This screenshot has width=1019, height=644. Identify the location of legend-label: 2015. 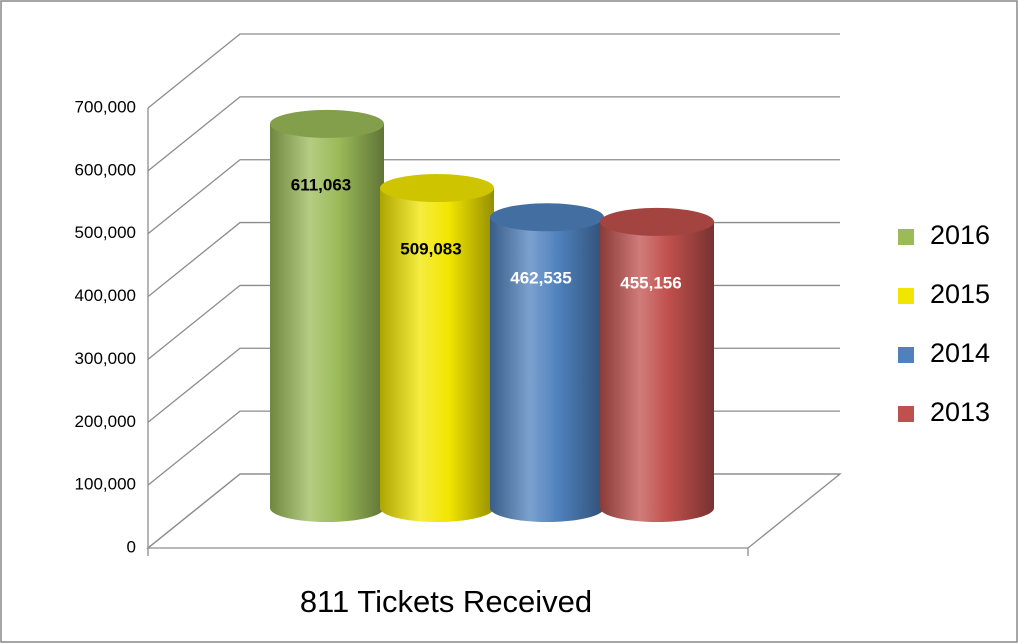
(960, 294).